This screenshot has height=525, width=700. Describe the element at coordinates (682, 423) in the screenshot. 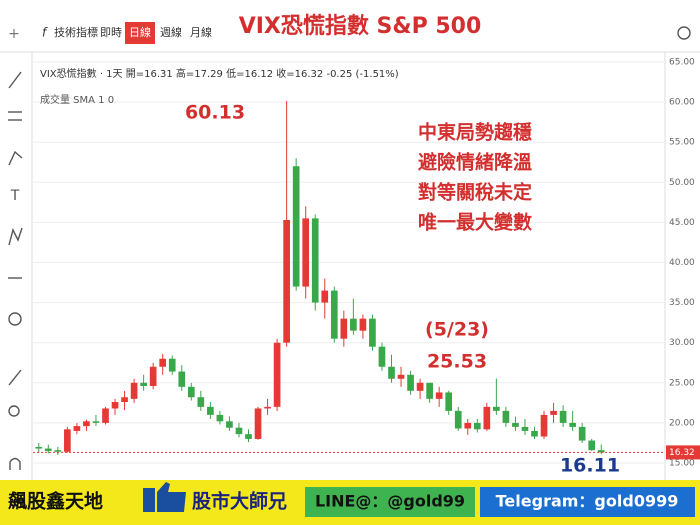

I see `y-tick-label: 20.00` at that location.